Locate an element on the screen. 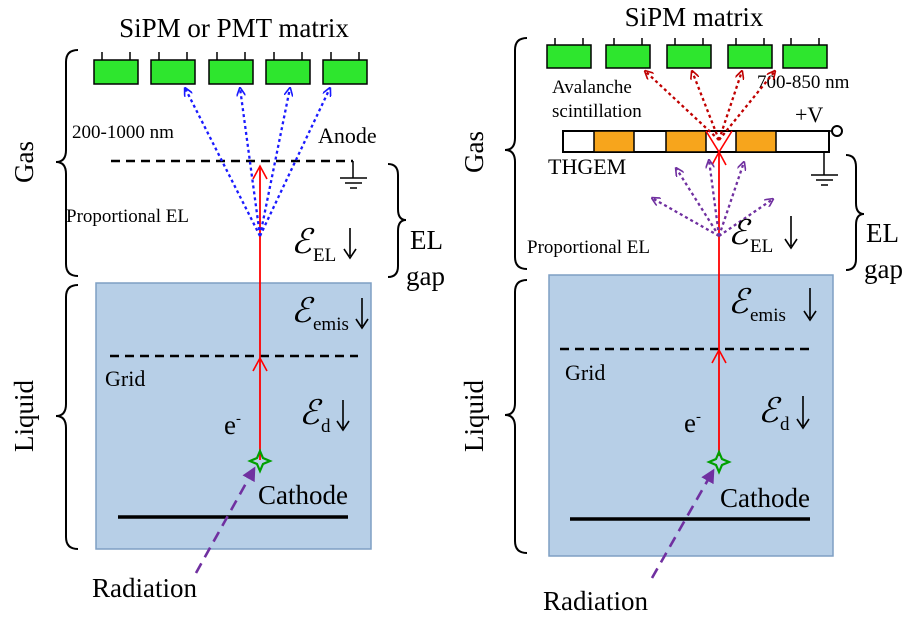 This screenshot has height=619, width=916. right-gas-label: Gas is located at coordinates (474, 152).